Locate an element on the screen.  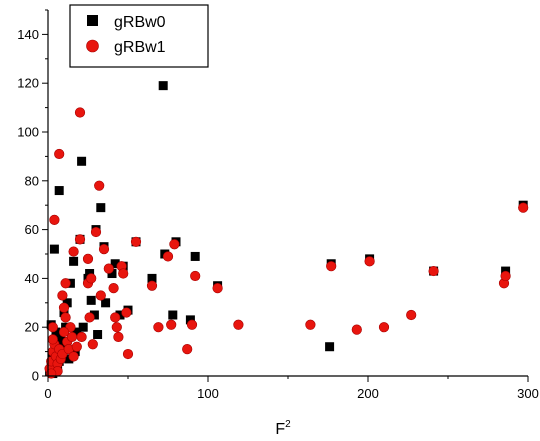
x-tick-label-300: 300 is located at coordinates (528, 393).